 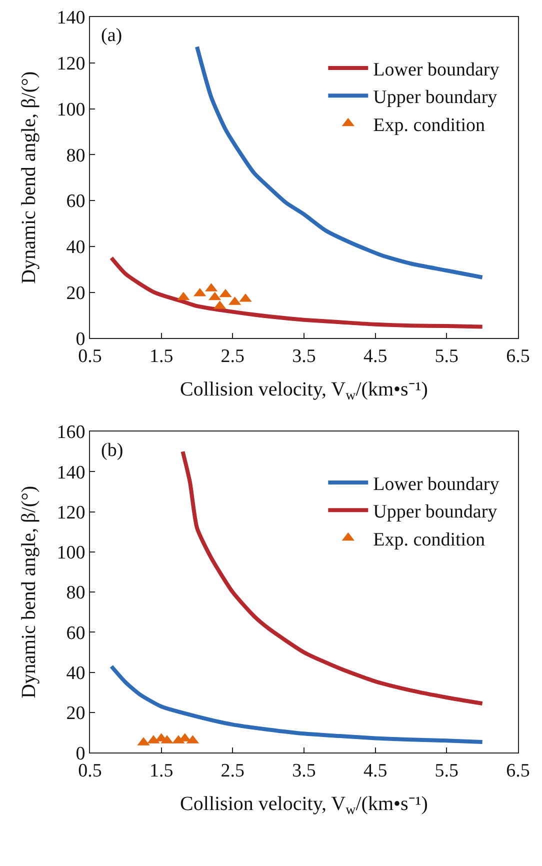 What do you see at coordinates (112, 450) in the screenshot?
I see `annotation: (b)` at bounding box center [112, 450].